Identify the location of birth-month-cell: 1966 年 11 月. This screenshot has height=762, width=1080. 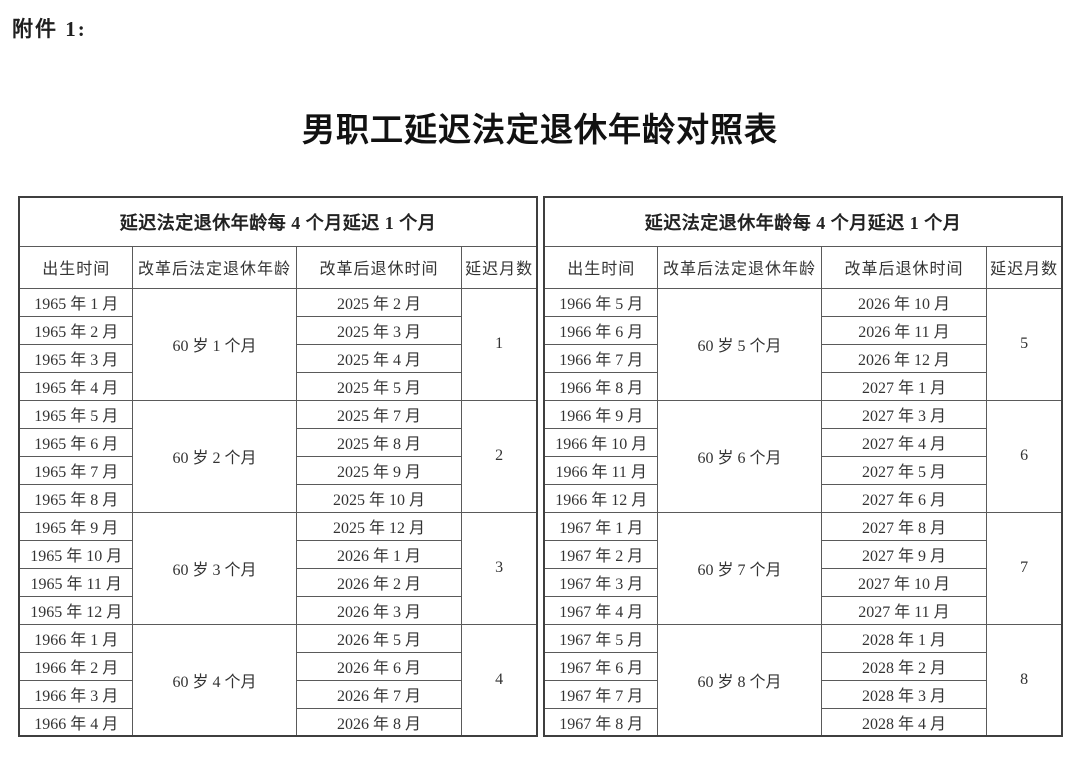
(601, 470).